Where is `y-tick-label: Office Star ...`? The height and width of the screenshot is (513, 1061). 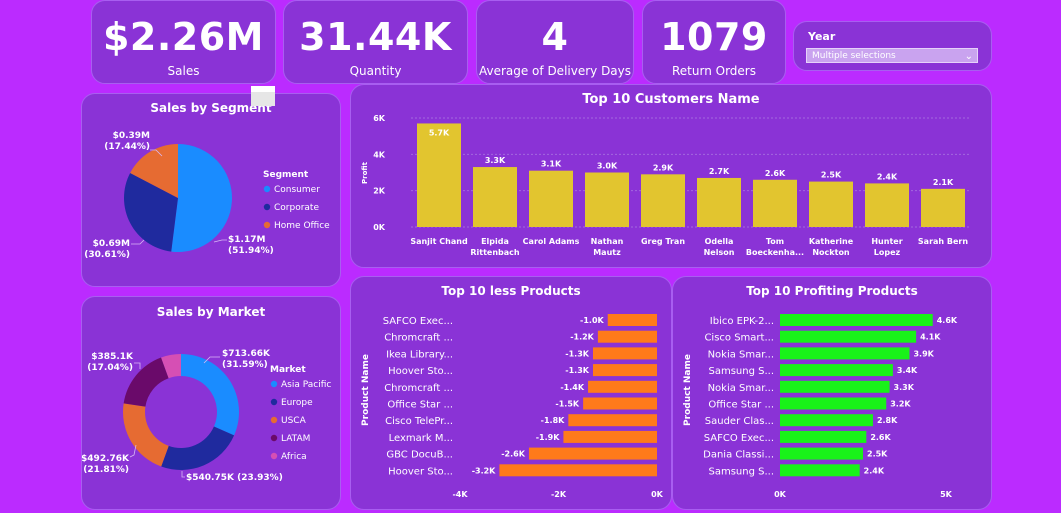
y-tick-label: Office Star ... is located at coordinates (741, 405).